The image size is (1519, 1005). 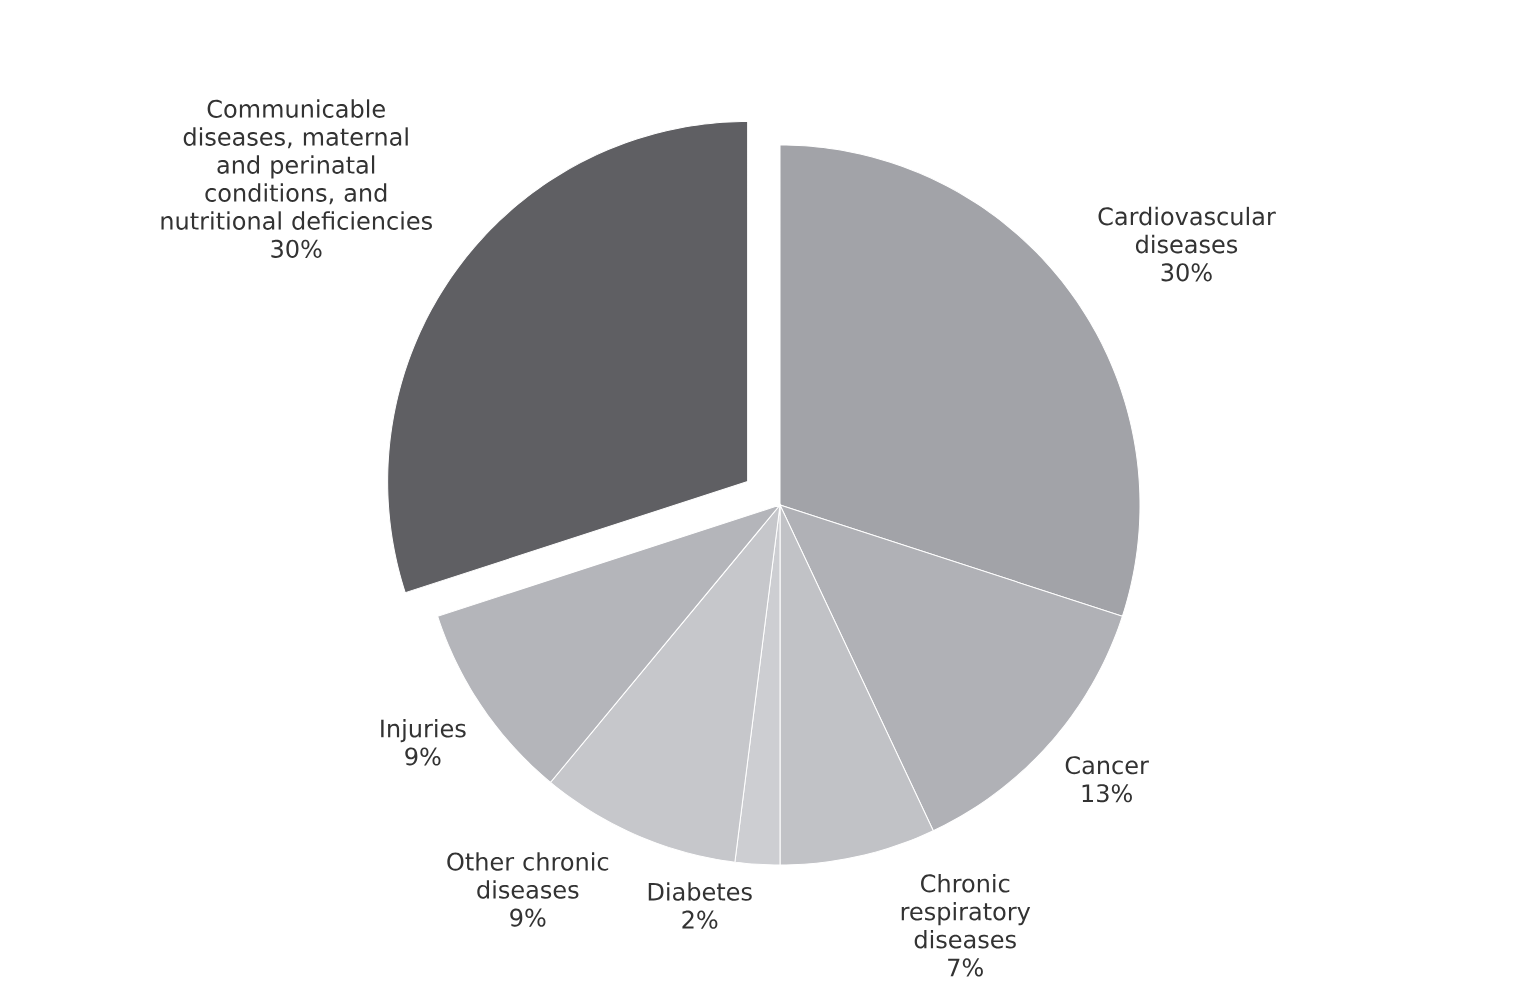 I want to click on slice-label: Communicable diseases, maternal and perinatal conditions, and nutritional deficiencies, so click(x=296, y=164).